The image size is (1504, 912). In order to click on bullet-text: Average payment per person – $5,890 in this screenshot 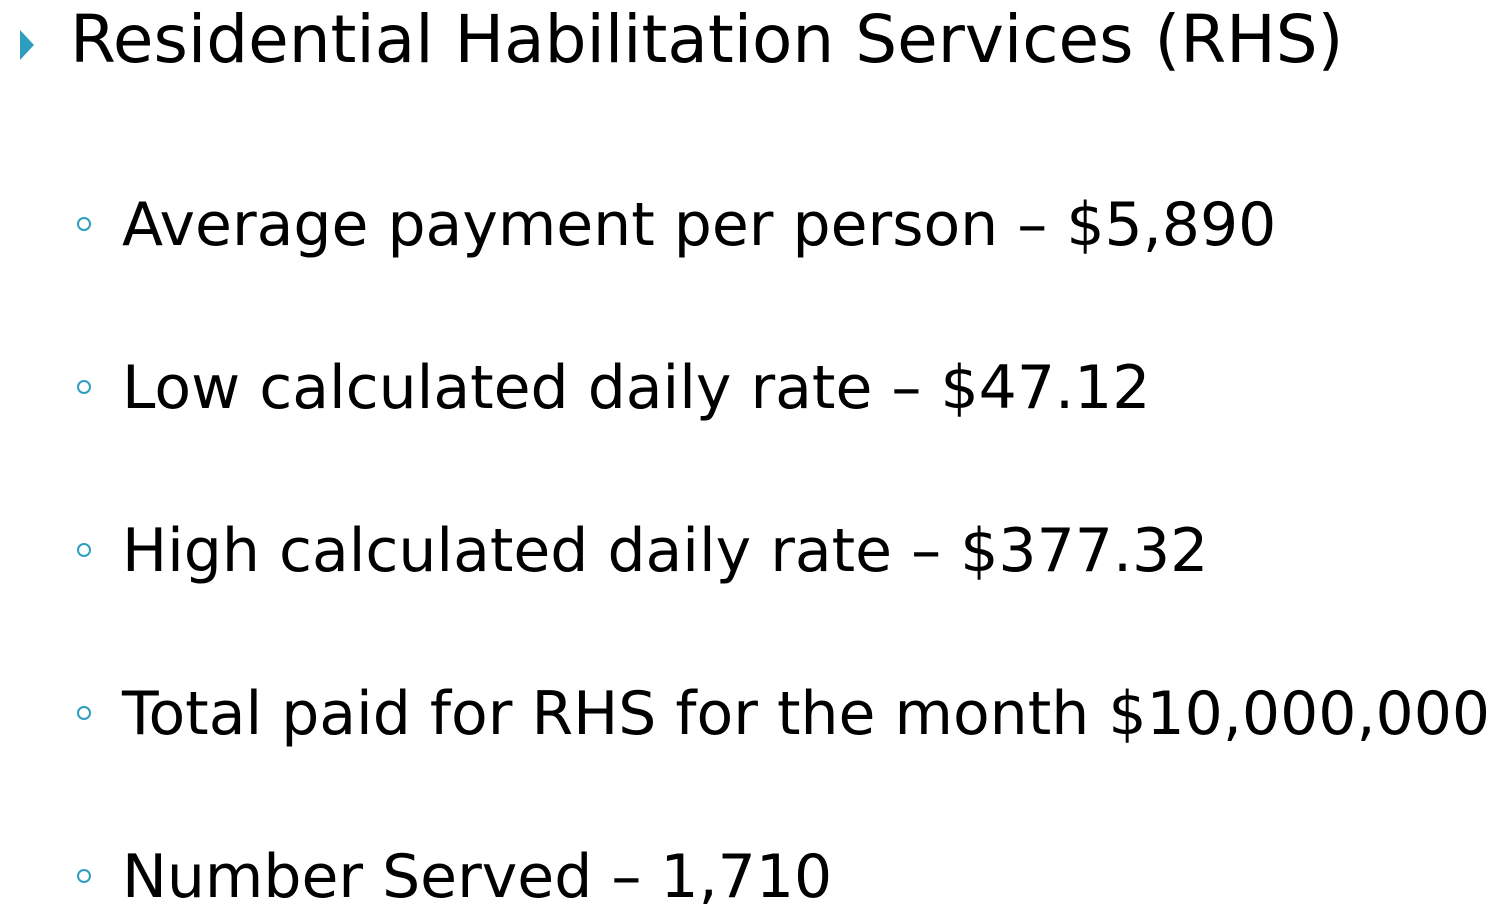, I will do `click(699, 225)`.